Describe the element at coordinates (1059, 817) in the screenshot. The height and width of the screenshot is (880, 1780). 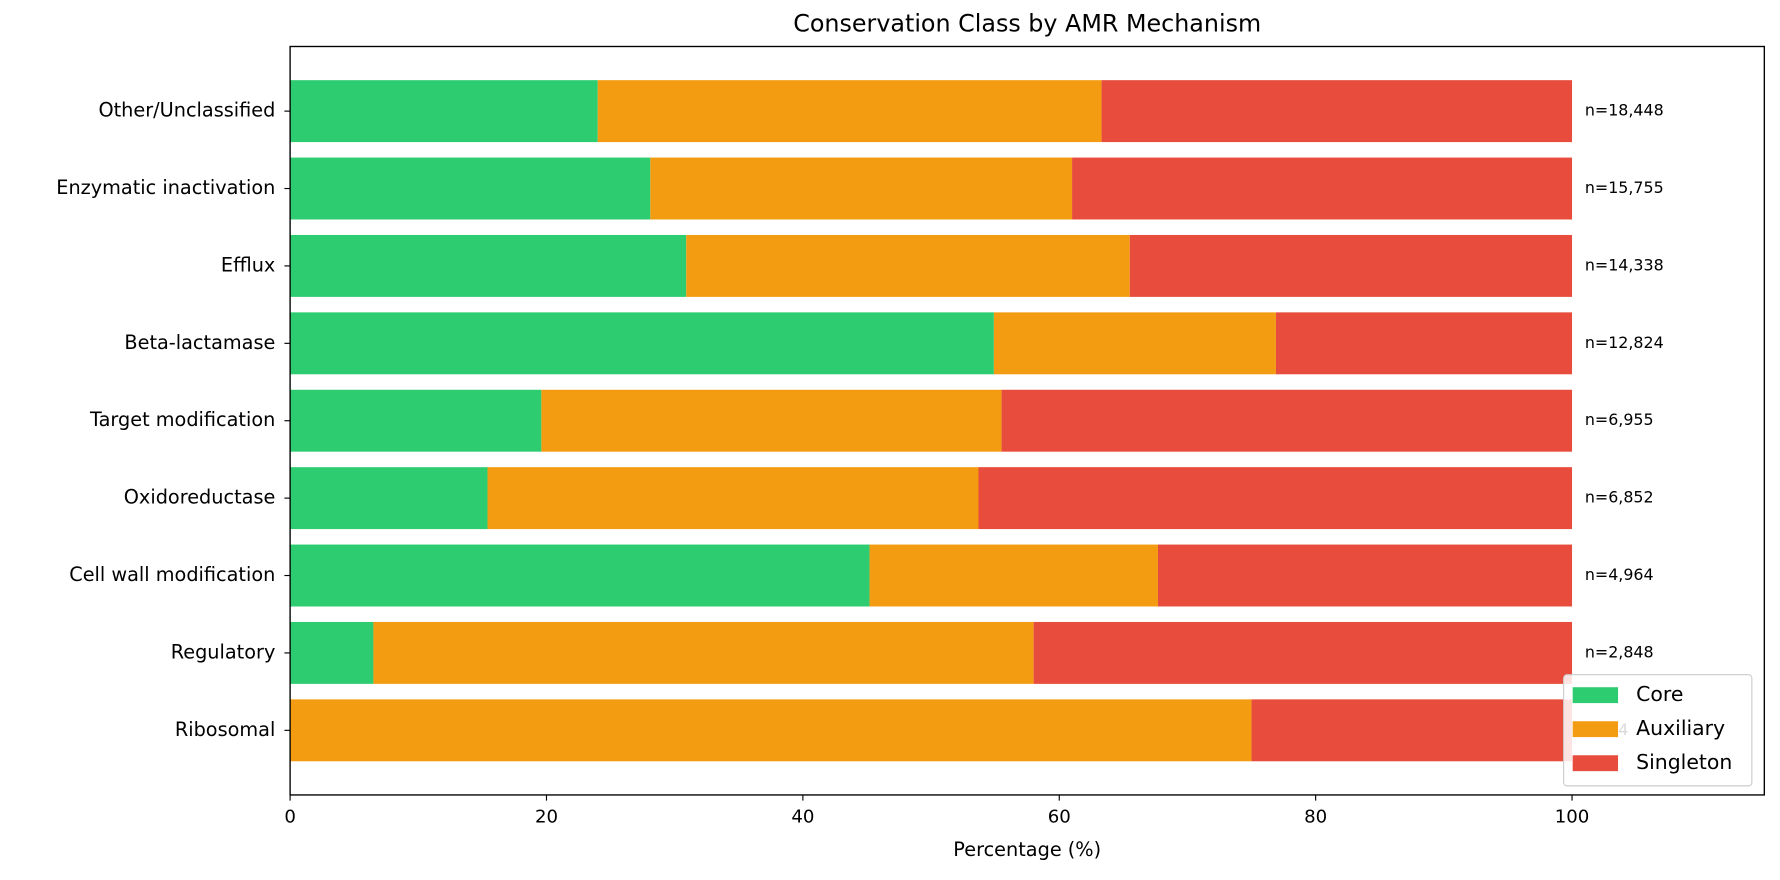
I see `x-tick-label: 60` at that location.